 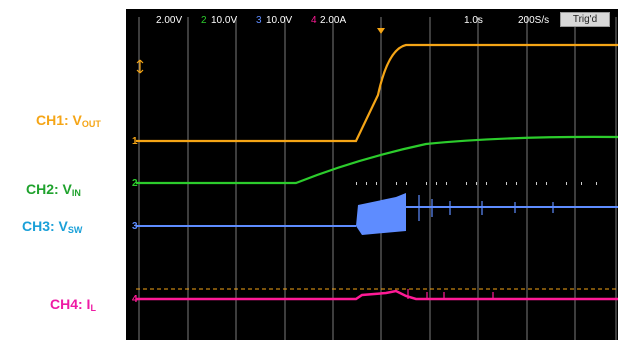 What do you see at coordinates (59, 120) in the screenshot?
I see `ch1-label-main: CH1: V` at bounding box center [59, 120].